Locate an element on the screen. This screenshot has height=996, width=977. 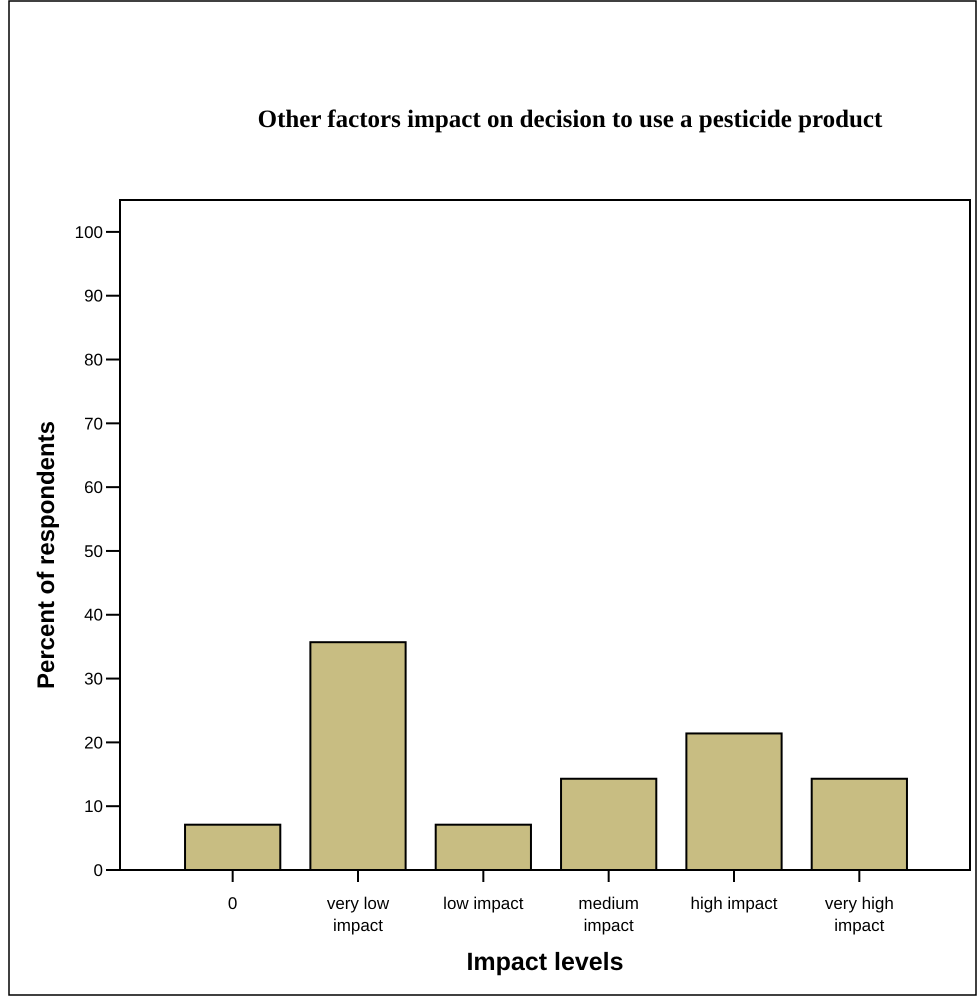
y-axis-title: Percent of respondents is located at coordinates (46, 555).